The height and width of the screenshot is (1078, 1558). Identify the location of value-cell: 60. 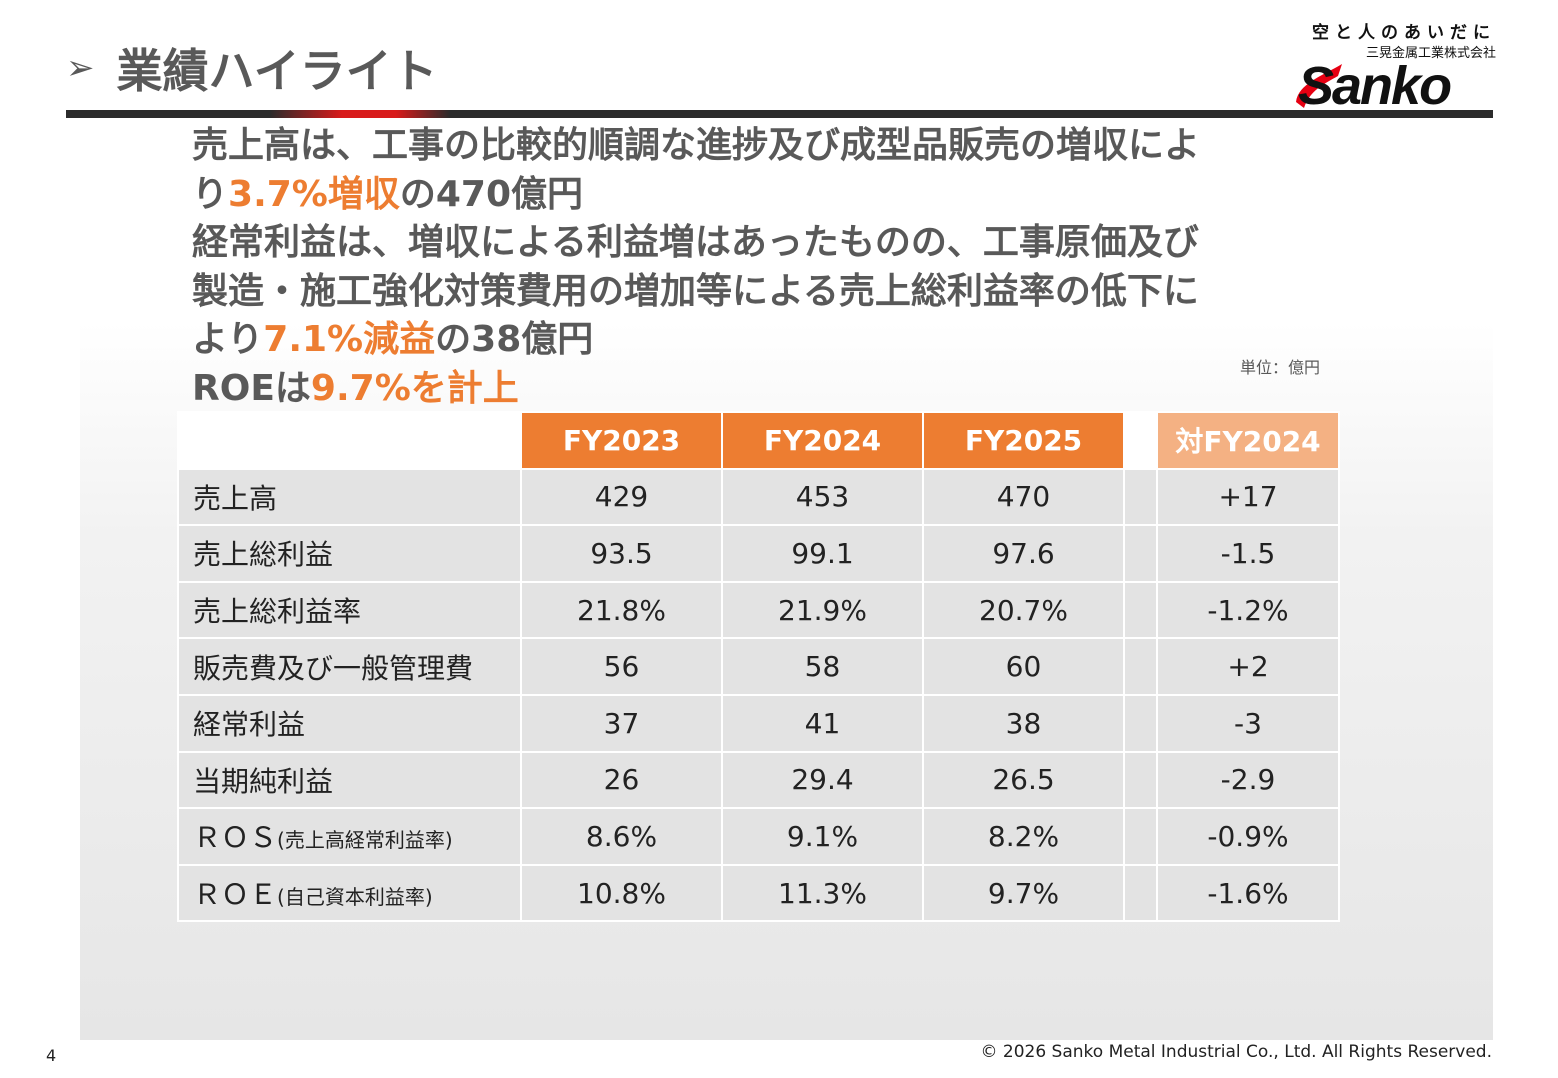
(1023, 666).